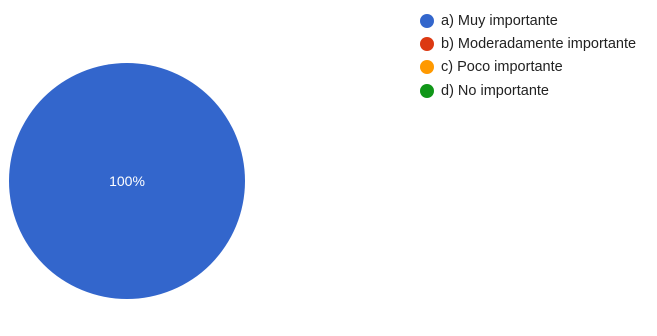 The width and height of the screenshot is (657, 336). I want to click on legend-item-1: a) Muy importante, so click(528, 20).